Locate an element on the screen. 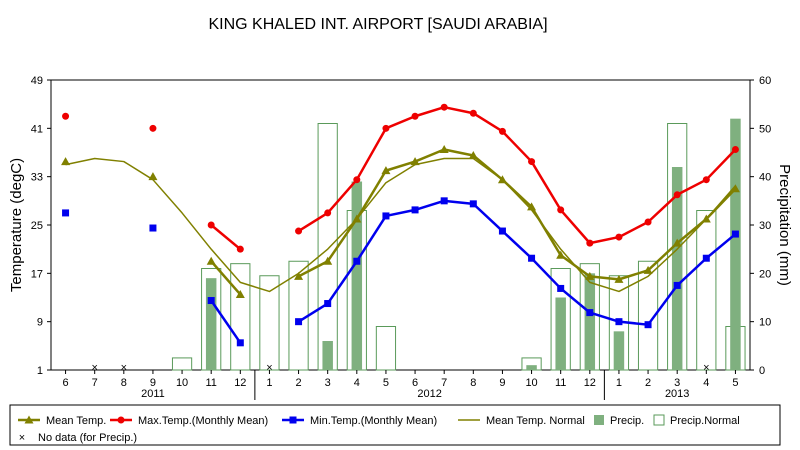  y-right-tick-label: 0 is located at coordinates (762, 371).